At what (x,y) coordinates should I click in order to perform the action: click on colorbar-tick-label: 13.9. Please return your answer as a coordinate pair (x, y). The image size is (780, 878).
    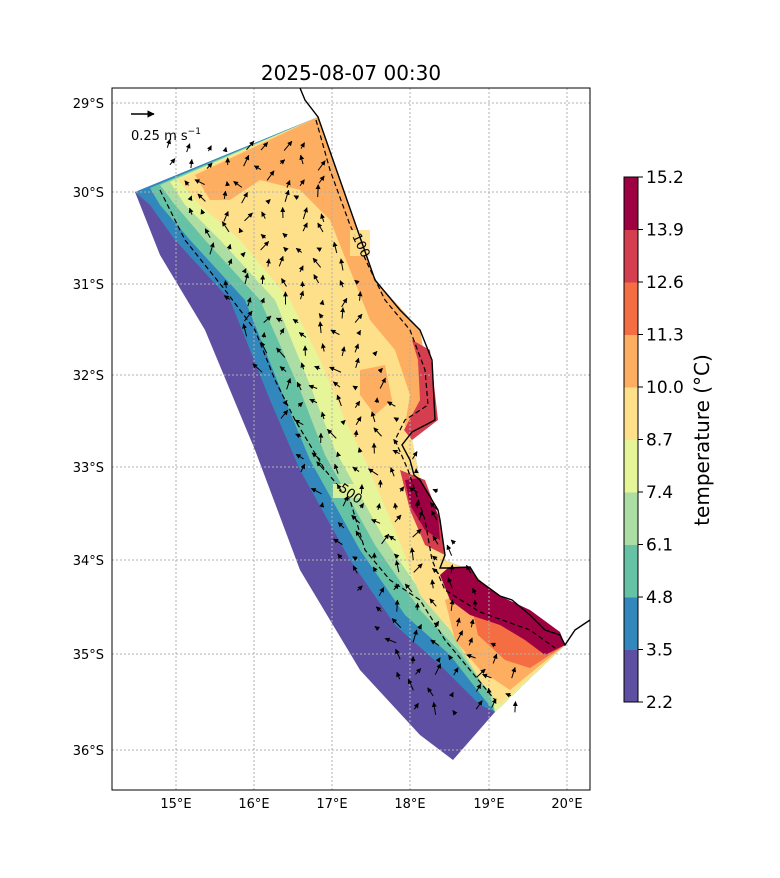
    Looking at the image, I should click on (665, 231).